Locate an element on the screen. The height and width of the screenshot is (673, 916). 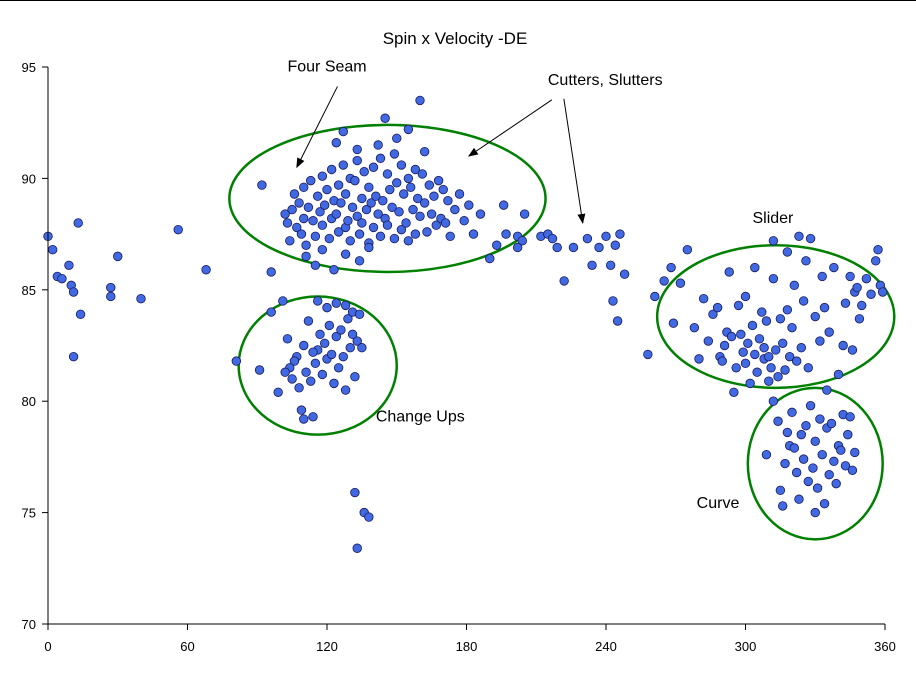
x-tick-label: 0 is located at coordinates (47, 646).